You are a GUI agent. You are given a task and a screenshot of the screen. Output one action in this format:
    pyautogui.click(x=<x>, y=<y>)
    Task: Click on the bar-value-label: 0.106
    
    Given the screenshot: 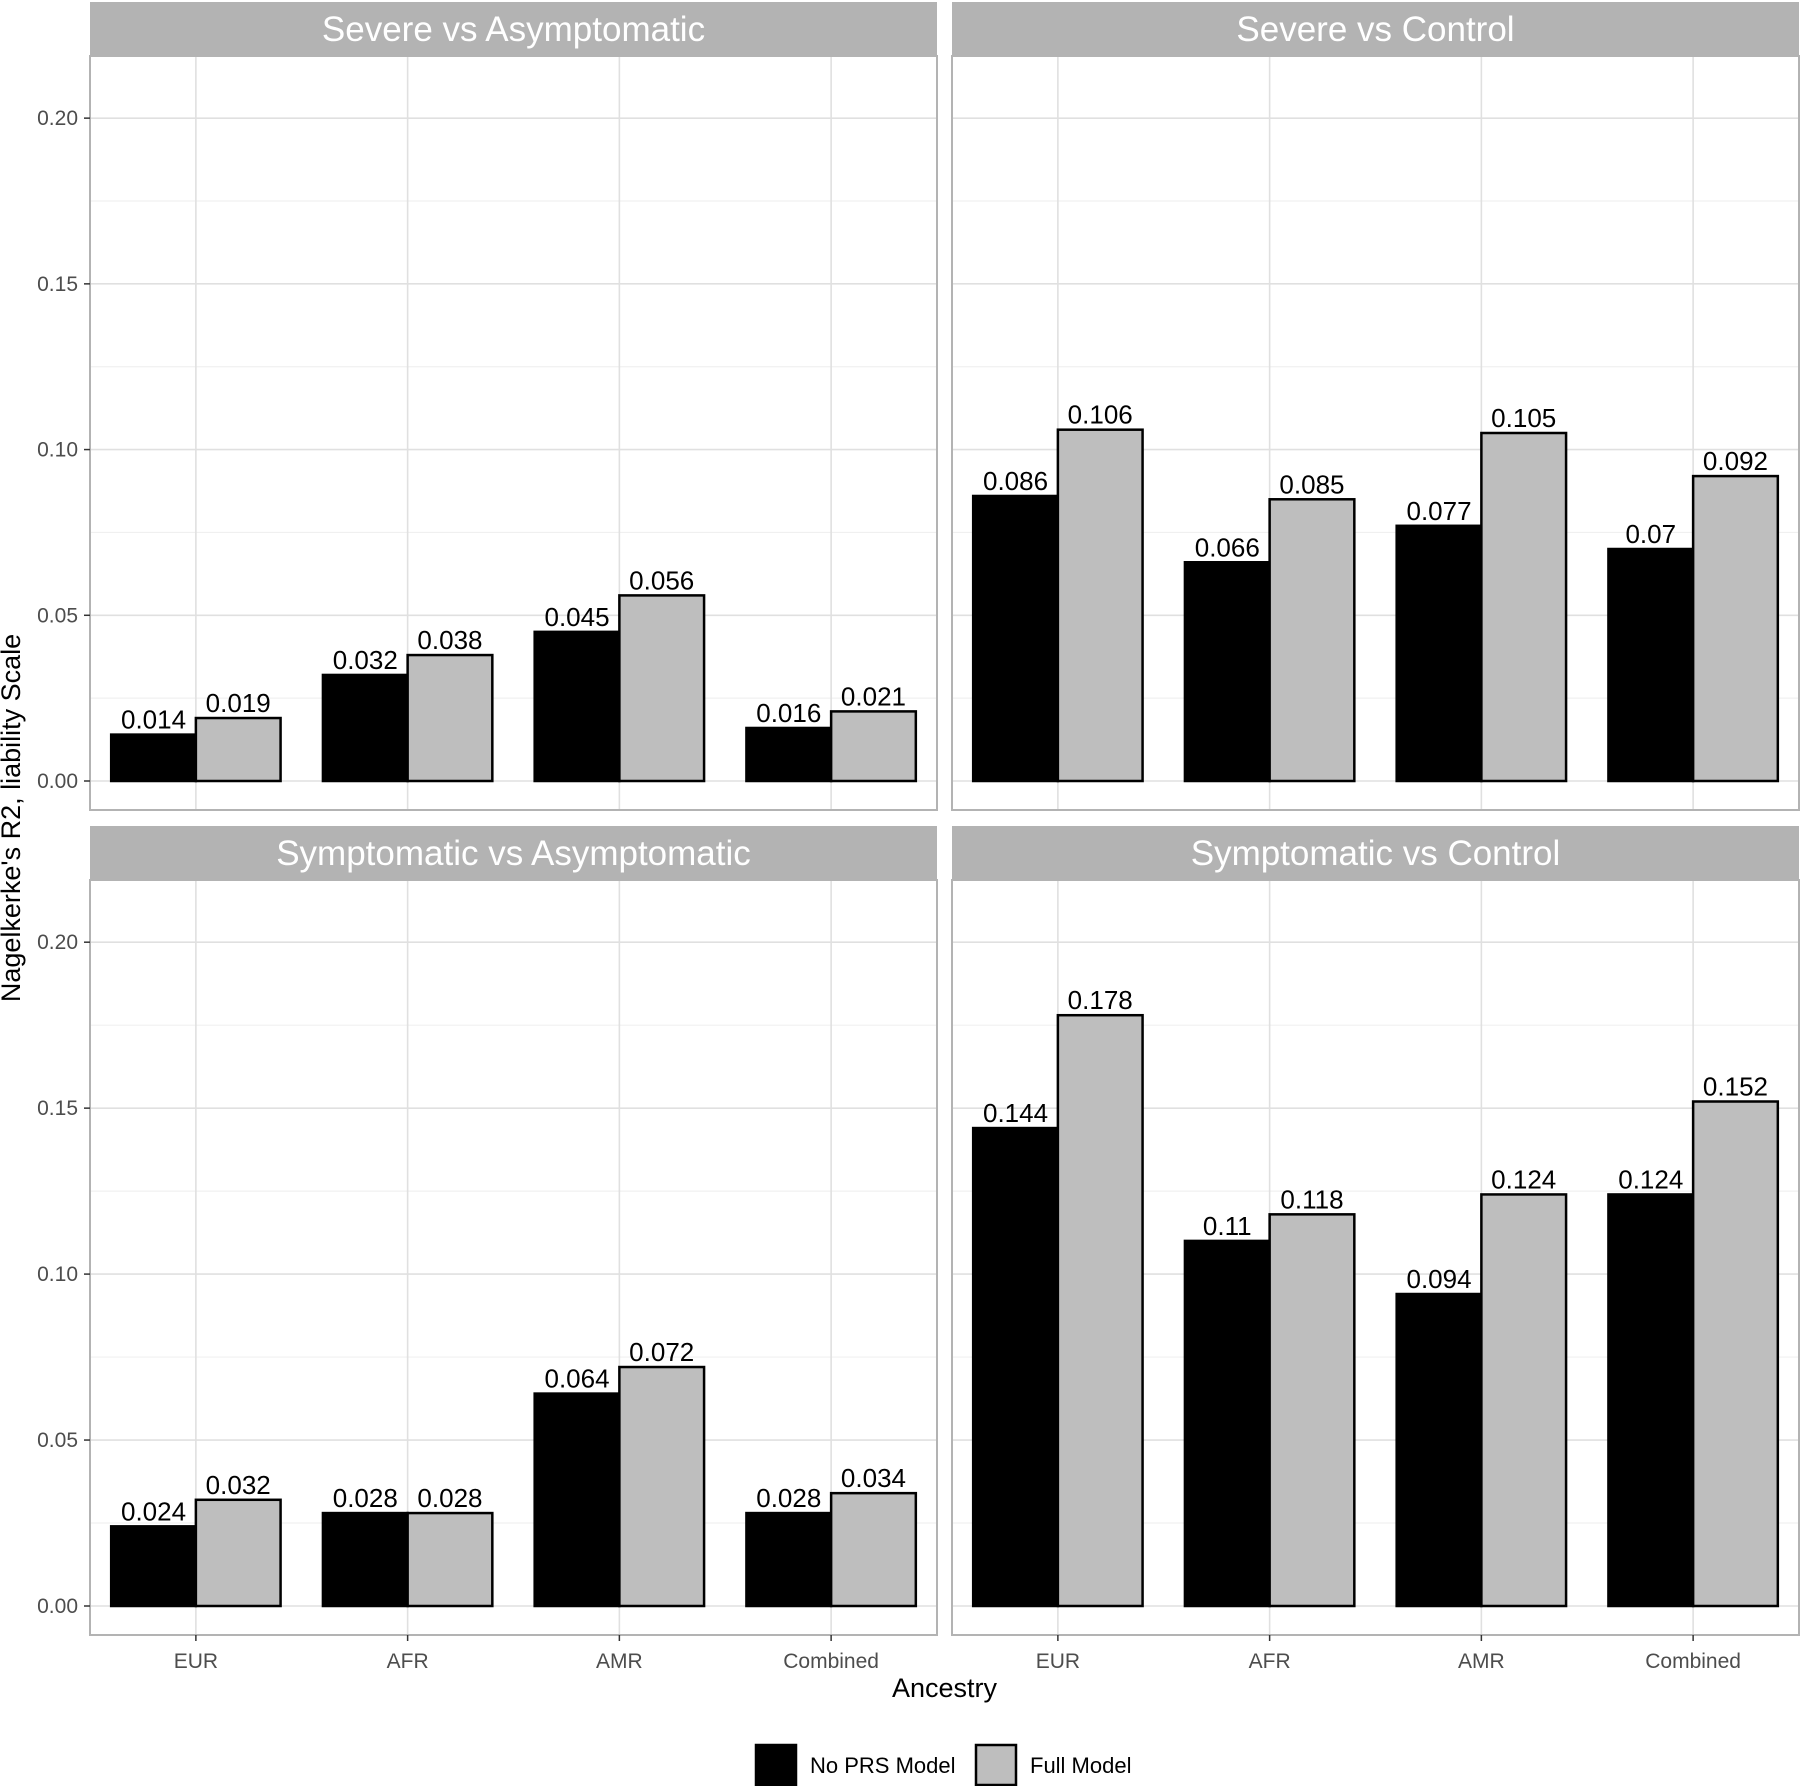 What is the action you would take?
    pyautogui.click(x=1100, y=415)
    